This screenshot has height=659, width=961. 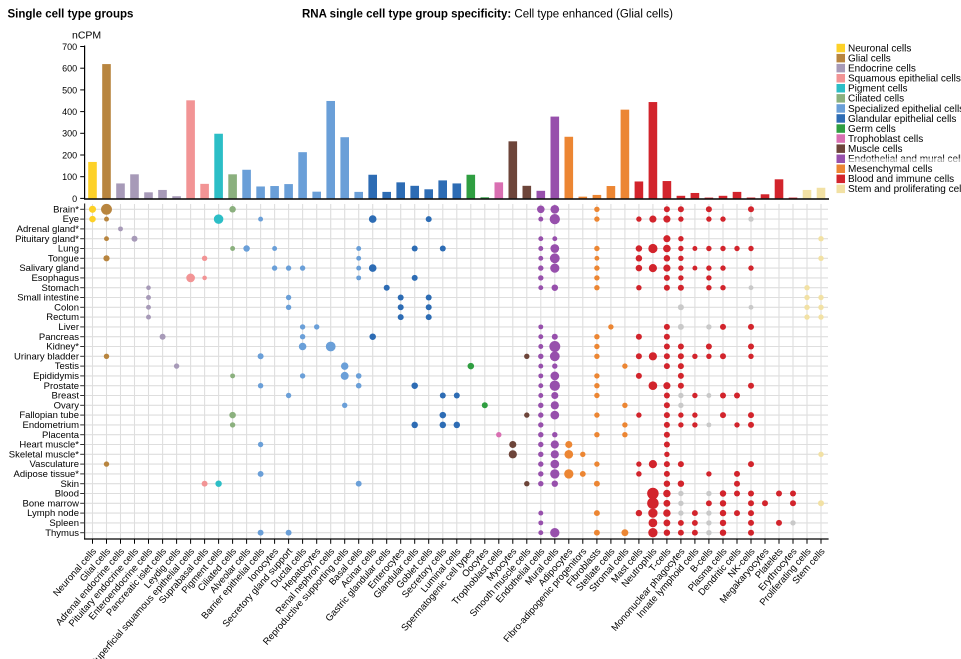 What do you see at coordinates (71, 15) in the screenshot?
I see `svg-text: Single cell type groups` at bounding box center [71, 15].